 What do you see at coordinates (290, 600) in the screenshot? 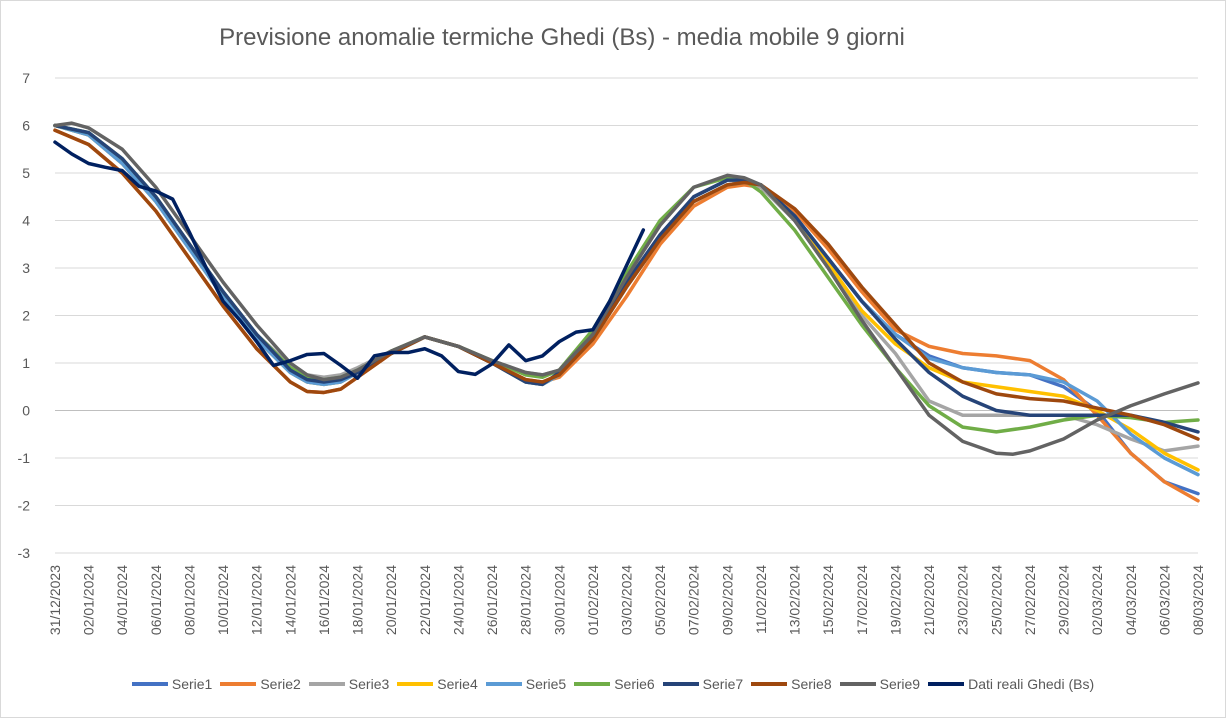
I see `x-tick-label: 14/01/2024` at bounding box center [290, 600].